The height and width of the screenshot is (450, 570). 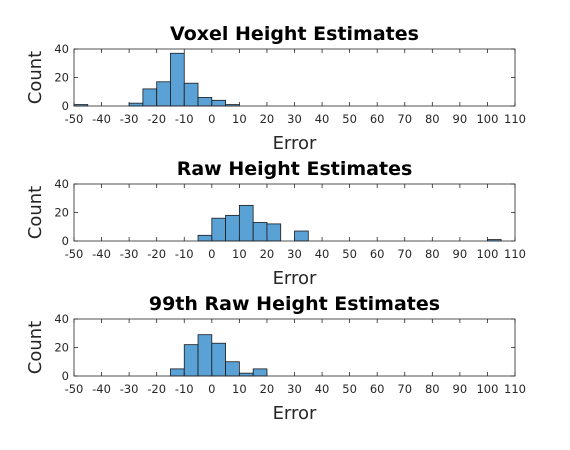 What do you see at coordinates (294, 304) in the screenshot?
I see `chart-title: 99th Raw Height Estimates` at bounding box center [294, 304].